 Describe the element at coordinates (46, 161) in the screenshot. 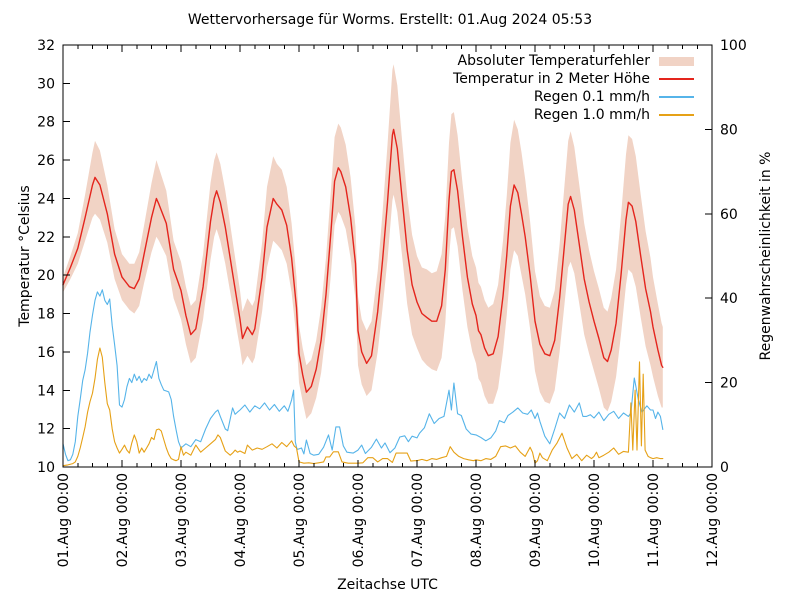

I see `y-left-tick-label: 26` at that location.